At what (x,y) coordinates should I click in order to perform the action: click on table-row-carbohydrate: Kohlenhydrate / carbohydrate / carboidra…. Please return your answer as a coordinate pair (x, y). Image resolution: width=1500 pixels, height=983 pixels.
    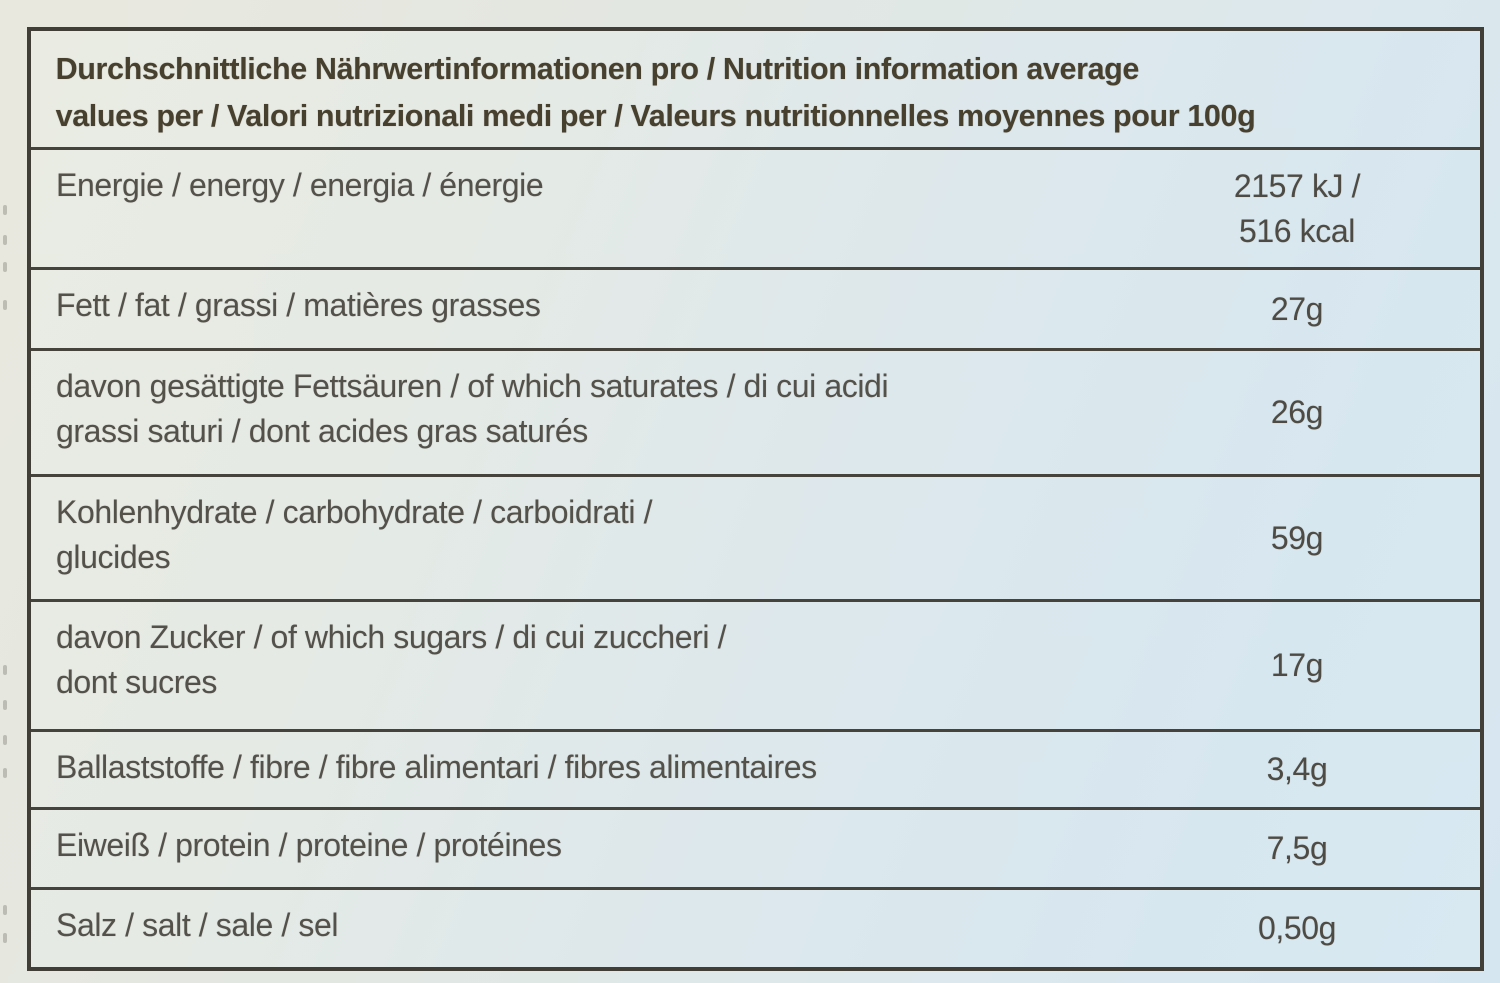
    Looking at the image, I should click on (755, 536).